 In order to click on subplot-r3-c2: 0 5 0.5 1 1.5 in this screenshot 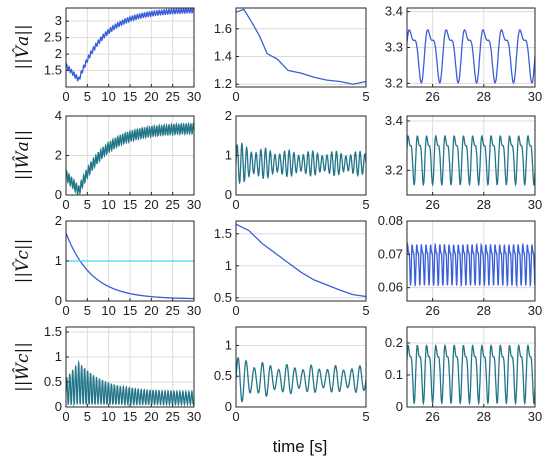, I will do `click(292, 269)`.